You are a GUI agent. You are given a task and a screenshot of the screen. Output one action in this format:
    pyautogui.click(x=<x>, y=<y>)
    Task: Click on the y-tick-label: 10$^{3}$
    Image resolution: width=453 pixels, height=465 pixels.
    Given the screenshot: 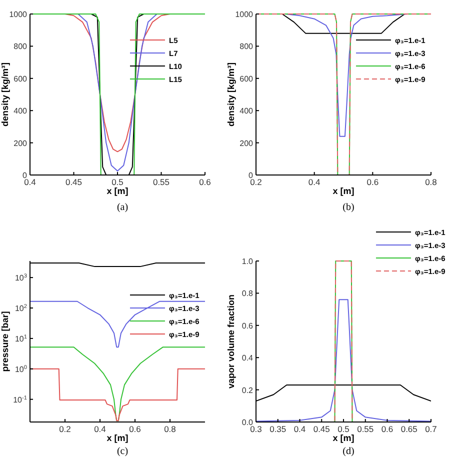 What is the action you would take?
    pyautogui.click(x=20, y=278)
    